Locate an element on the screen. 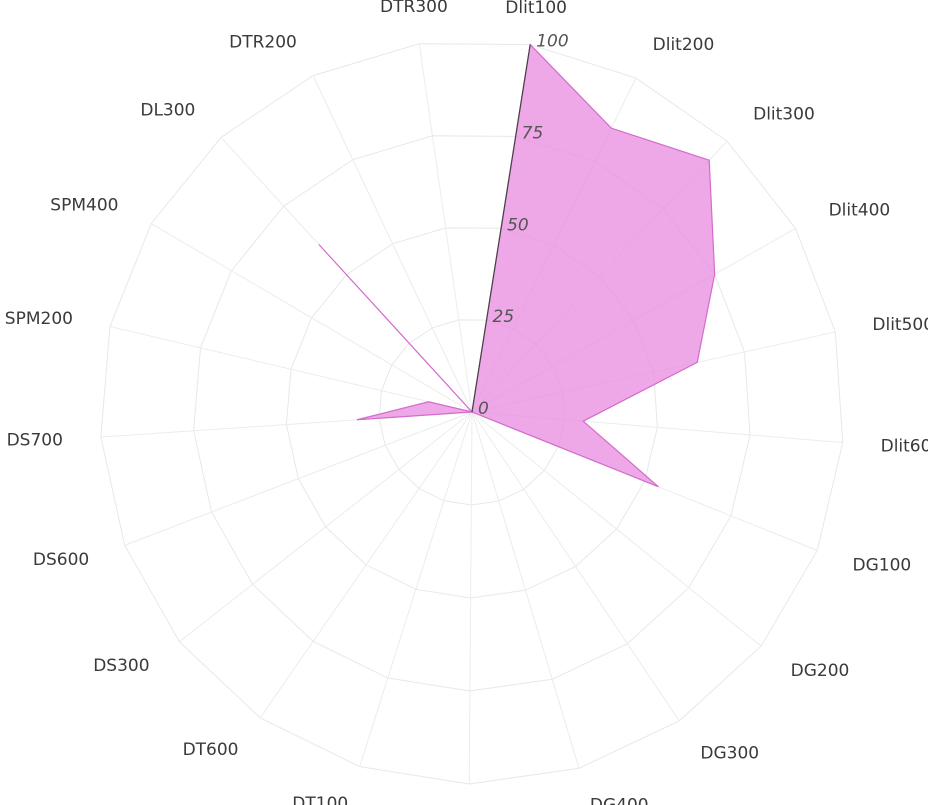  category-label-DTR300: DTR300 is located at coordinates (414, 8).